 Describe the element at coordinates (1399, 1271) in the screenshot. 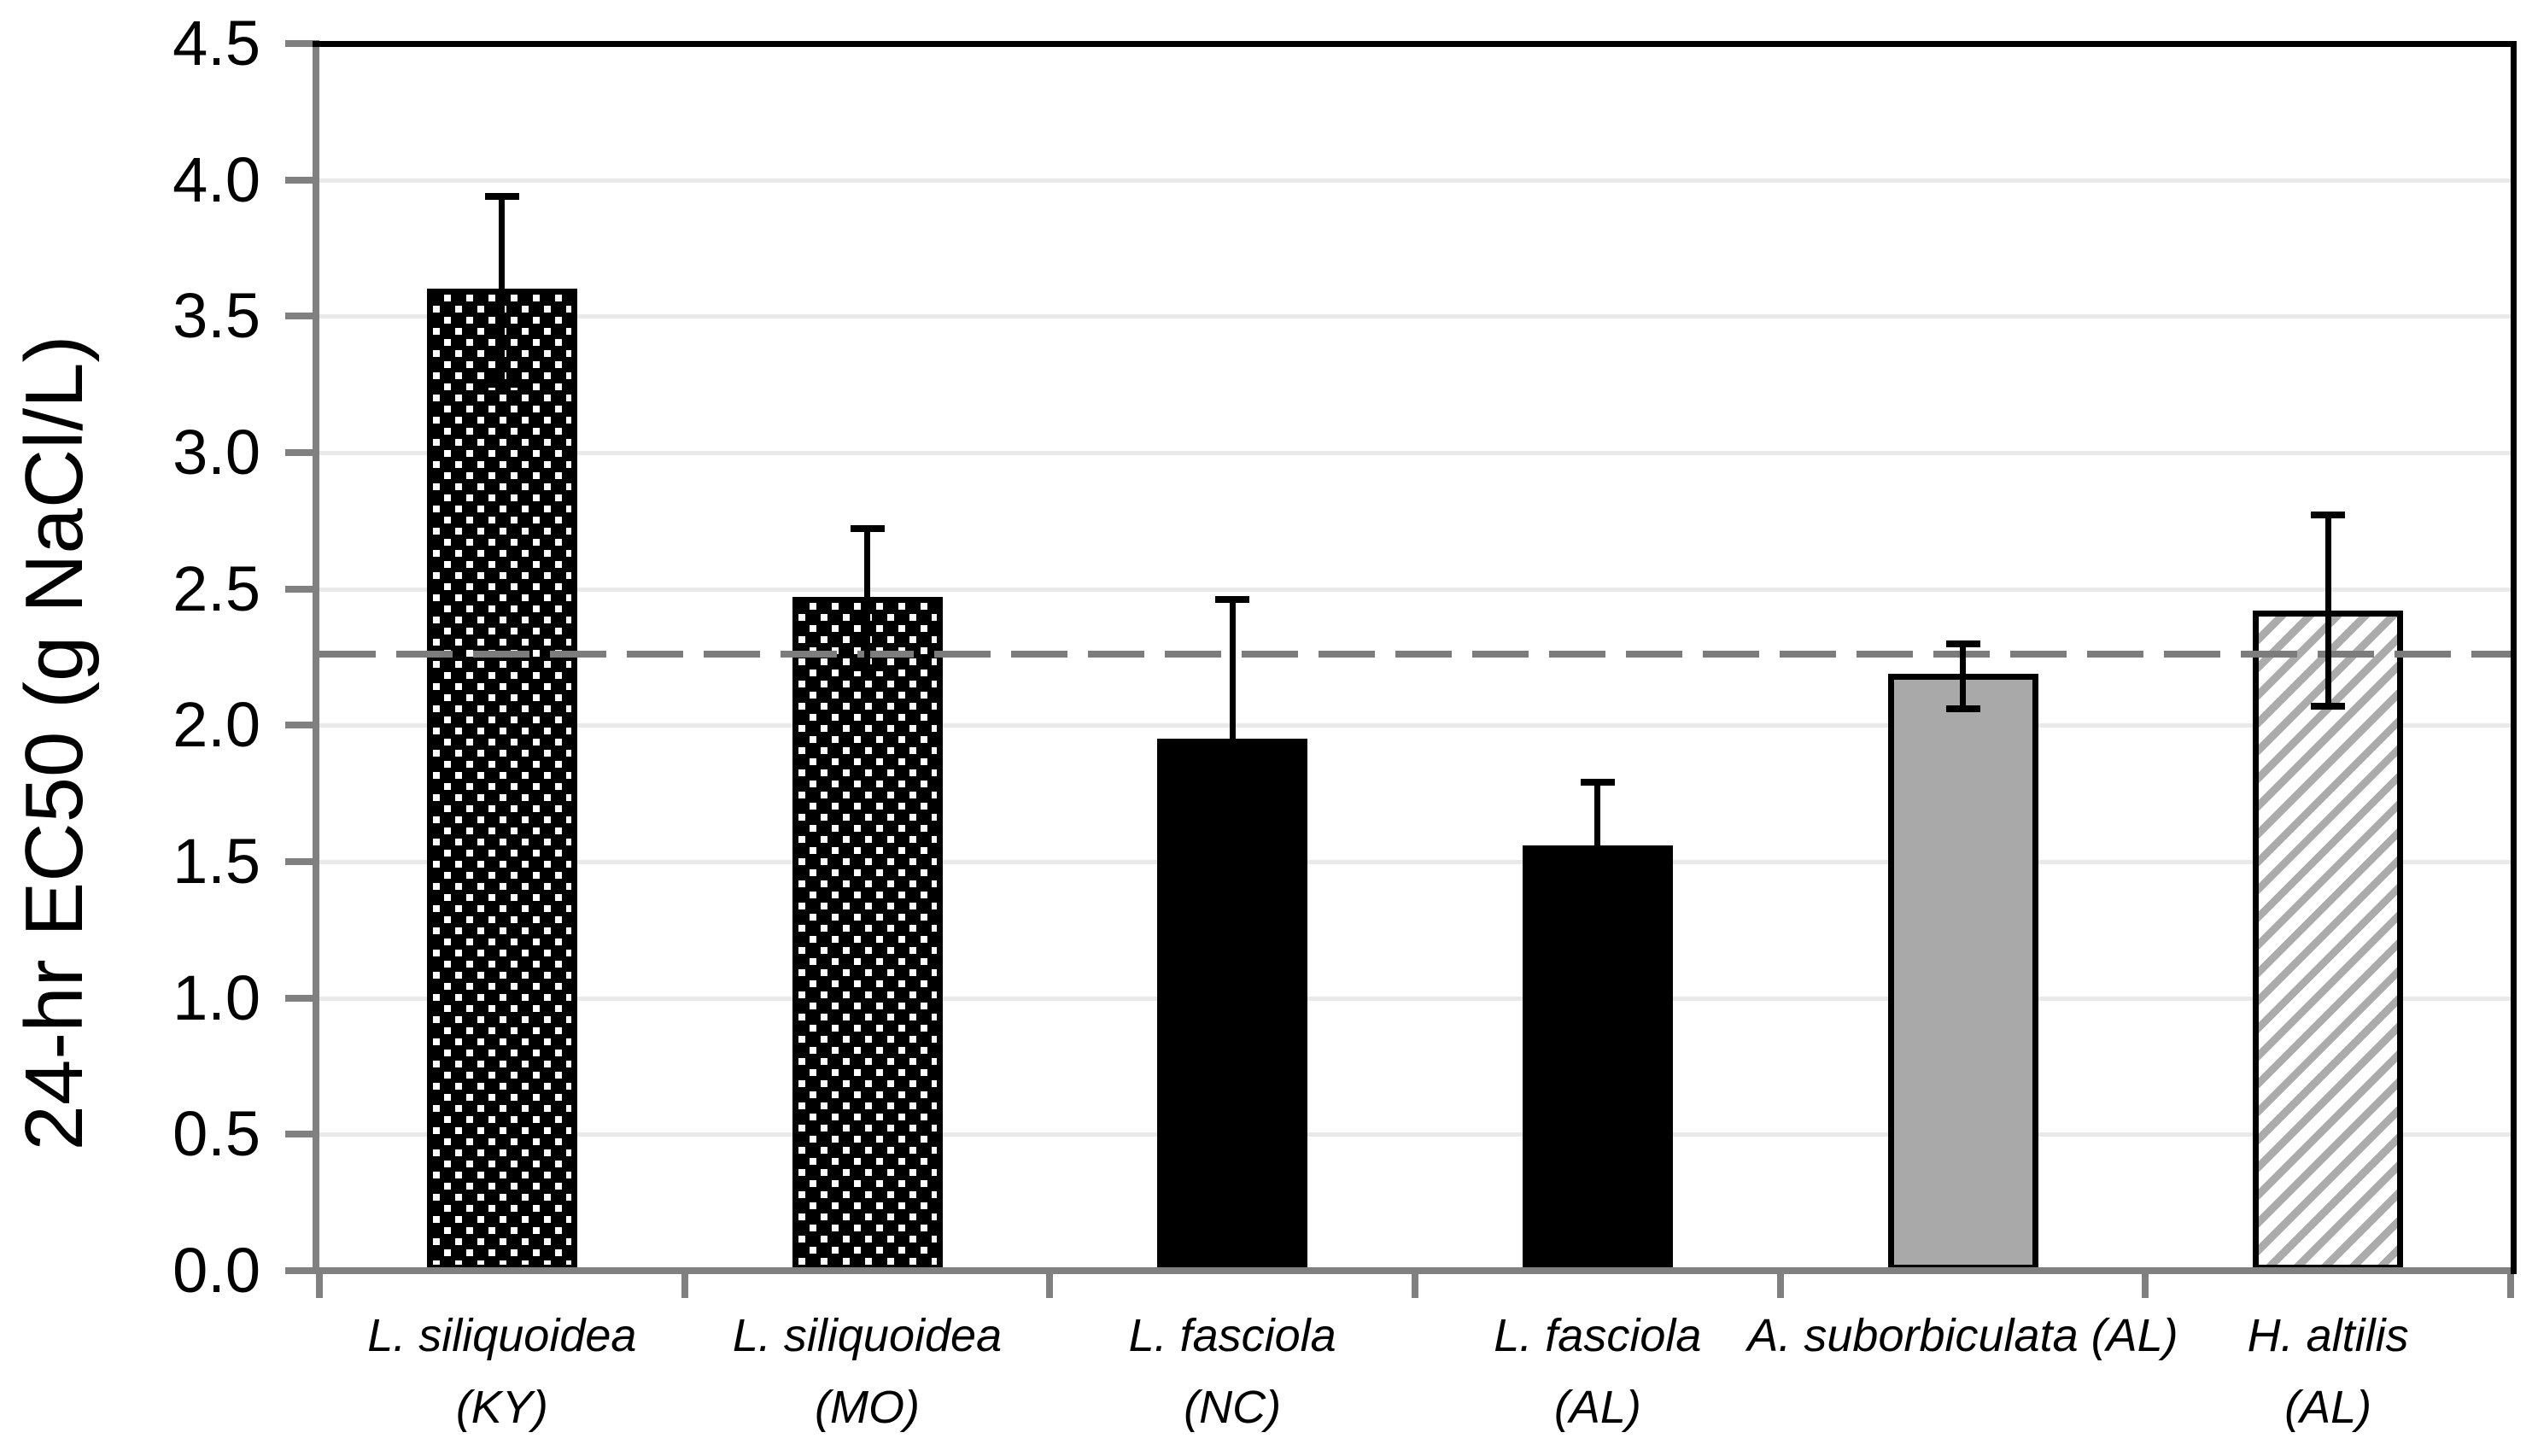

I see `x-axis-line` at that location.